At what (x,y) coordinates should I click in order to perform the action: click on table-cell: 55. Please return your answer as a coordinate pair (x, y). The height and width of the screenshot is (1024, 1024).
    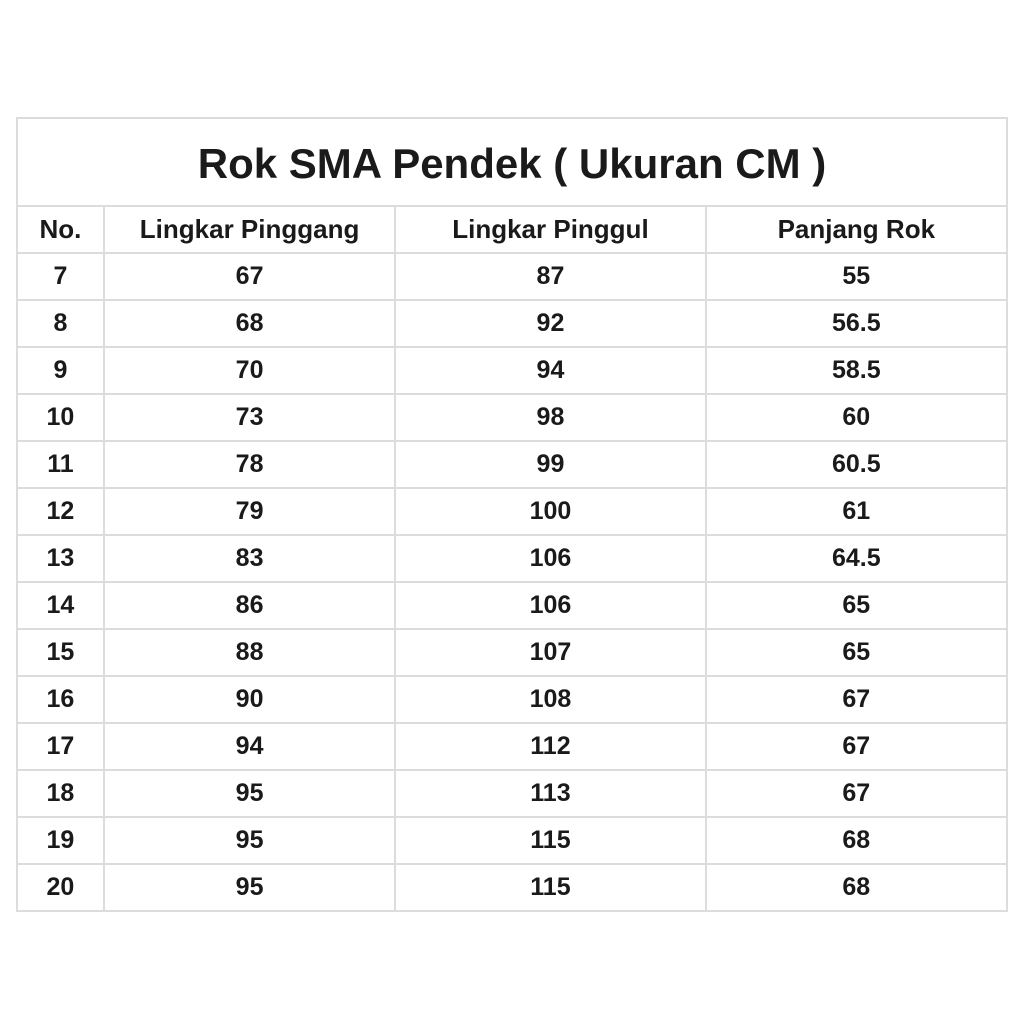
    Looking at the image, I should click on (856, 276).